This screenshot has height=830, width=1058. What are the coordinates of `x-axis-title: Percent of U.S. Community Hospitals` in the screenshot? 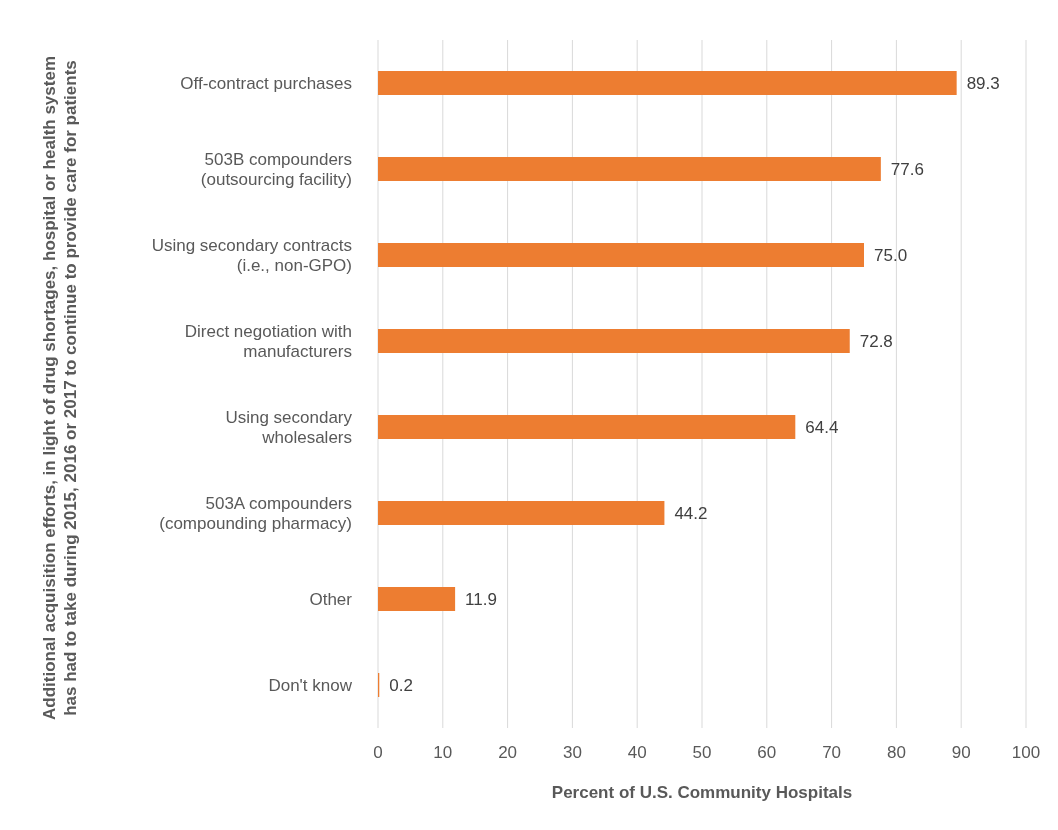 It's located at (702, 792).